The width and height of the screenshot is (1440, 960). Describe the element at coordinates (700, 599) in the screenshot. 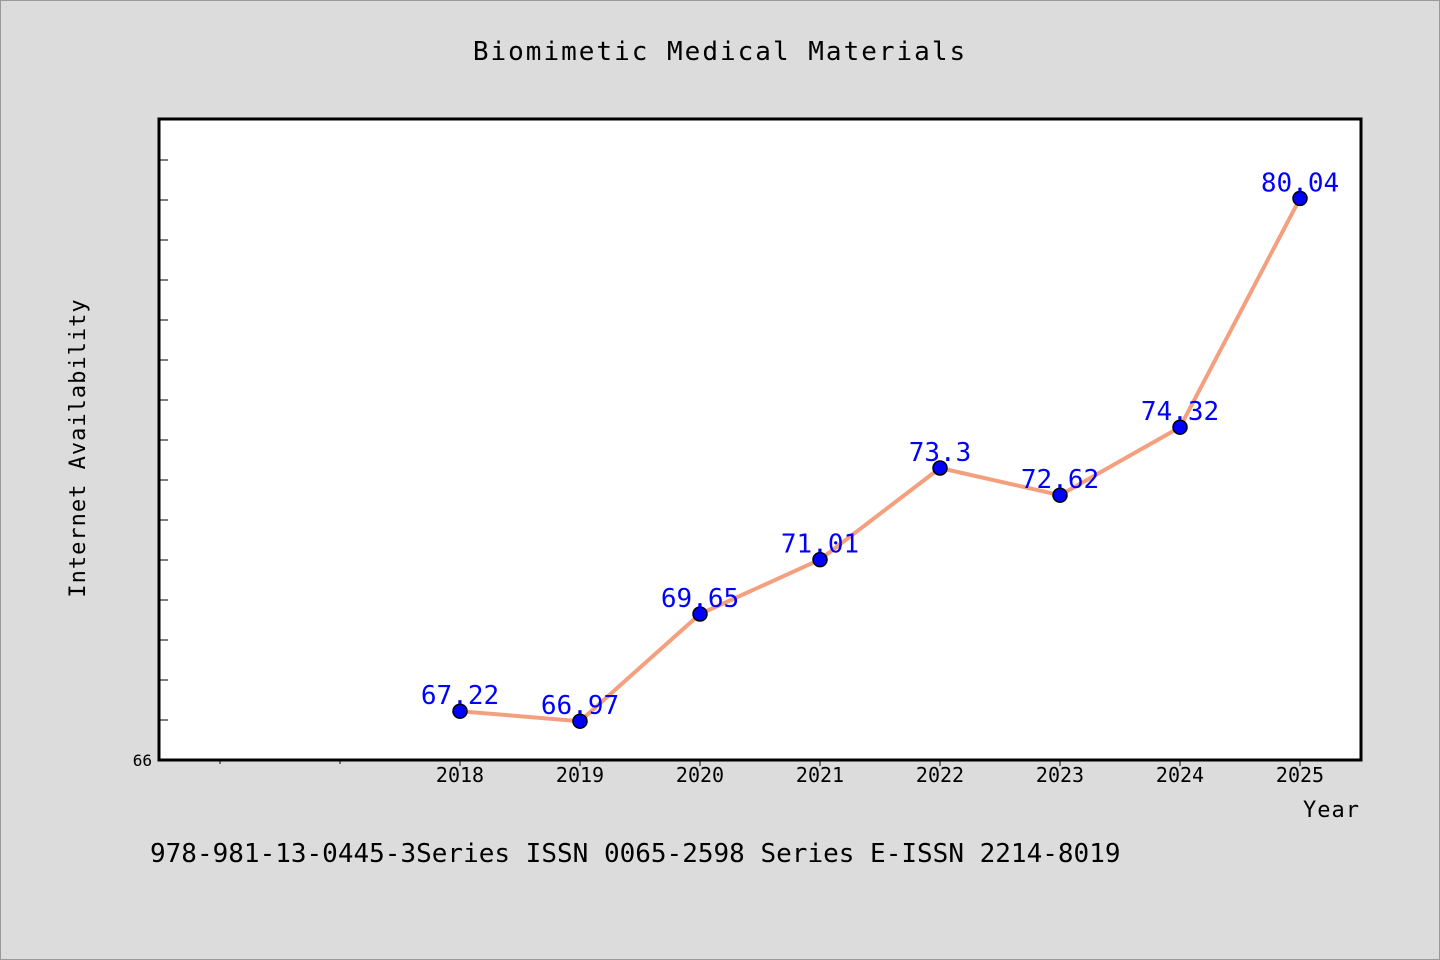

I see `data-label: 69.65` at that location.